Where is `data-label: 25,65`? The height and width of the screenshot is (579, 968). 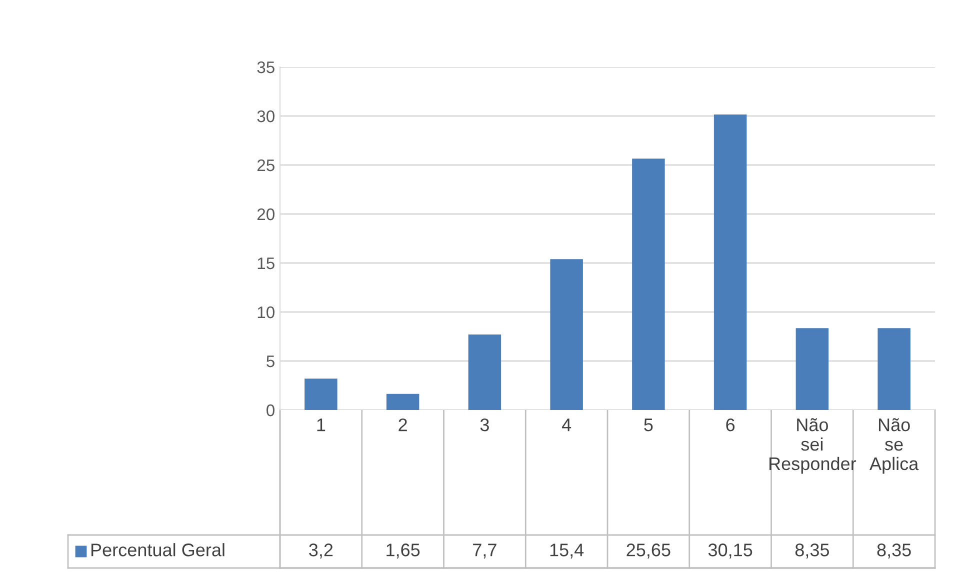 data-label: 25,65 is located at coordinates (648, 551).